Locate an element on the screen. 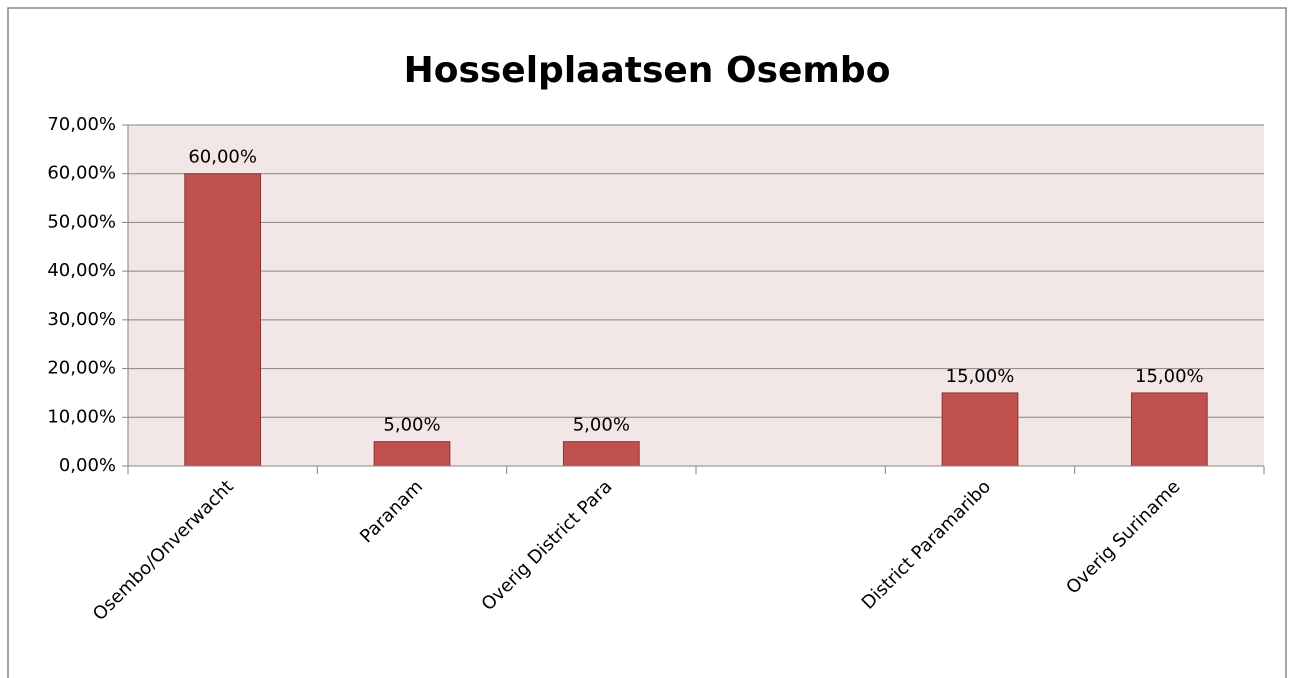 This screenshot has height=678, width=1294. y-tick-label: 40,00% is located at coordinates (81, 270).